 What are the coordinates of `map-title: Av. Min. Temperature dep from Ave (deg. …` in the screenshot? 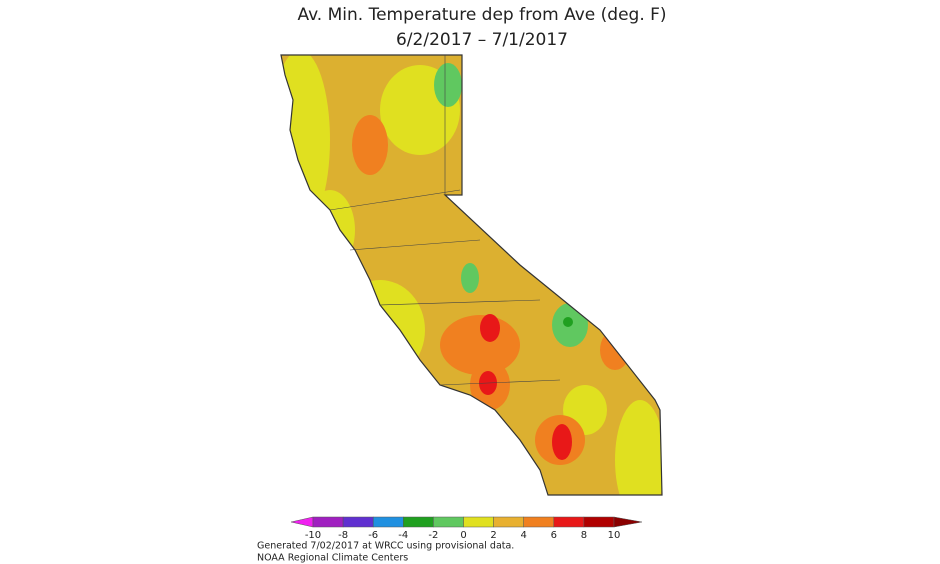 It's located at (481, 15).